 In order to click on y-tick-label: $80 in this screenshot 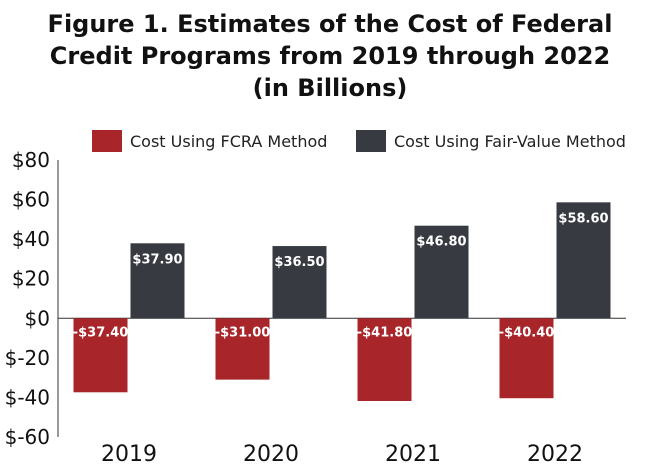, I will do `click(31, 160)`.